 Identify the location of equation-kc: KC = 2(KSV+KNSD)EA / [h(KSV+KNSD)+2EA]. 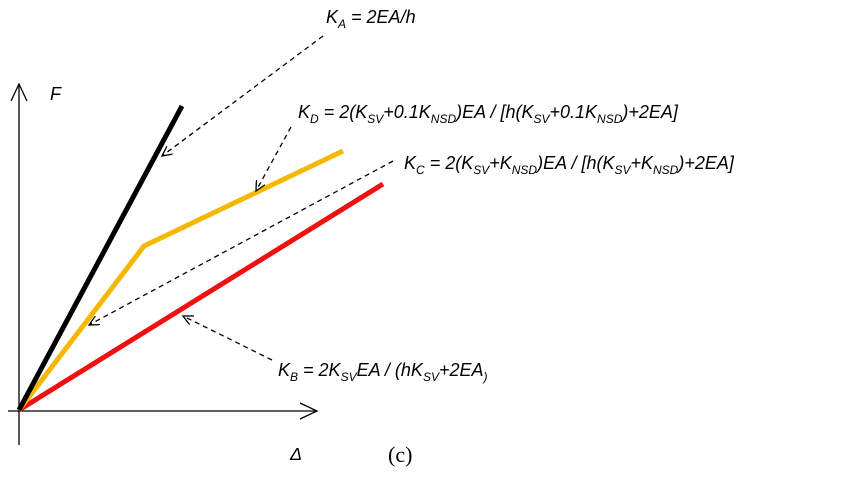
(569, 165).